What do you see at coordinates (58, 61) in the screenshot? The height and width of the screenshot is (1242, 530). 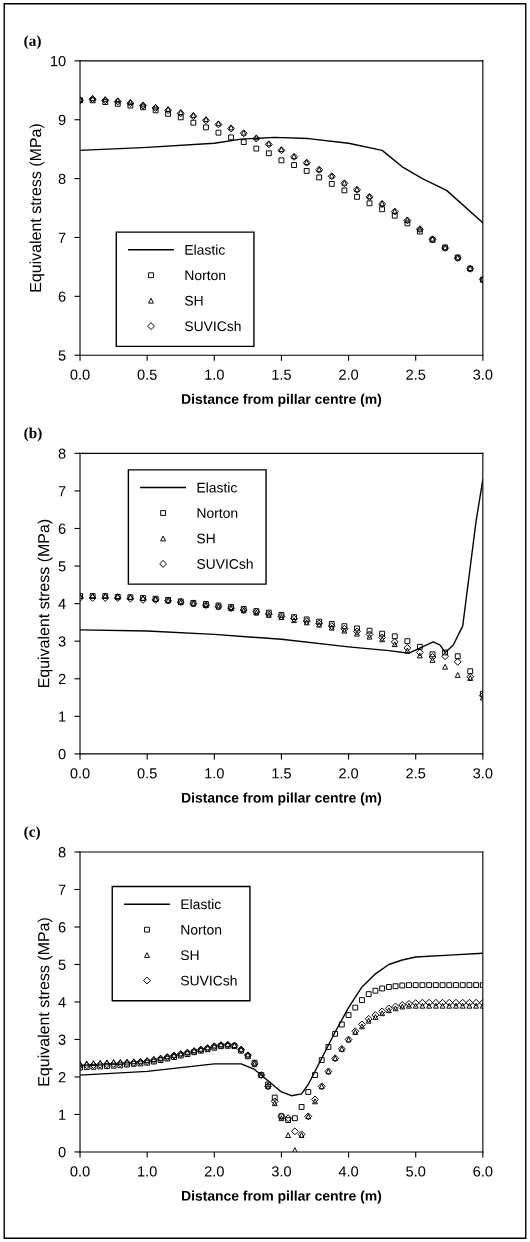 I see `y-tick-label: 10` at bounding box center [58, 61].